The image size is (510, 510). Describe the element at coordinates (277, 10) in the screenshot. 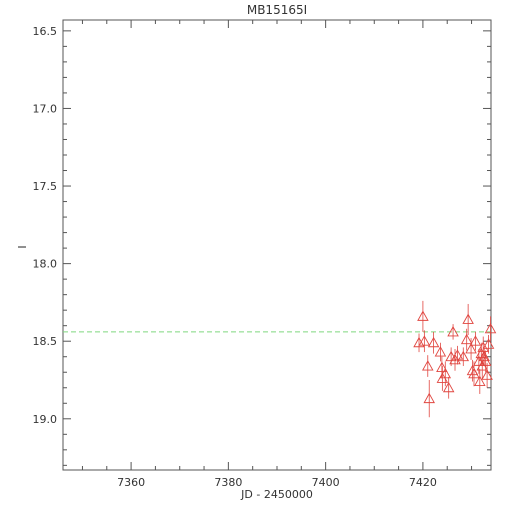

I see `chart-title: MB15165I` at that location.